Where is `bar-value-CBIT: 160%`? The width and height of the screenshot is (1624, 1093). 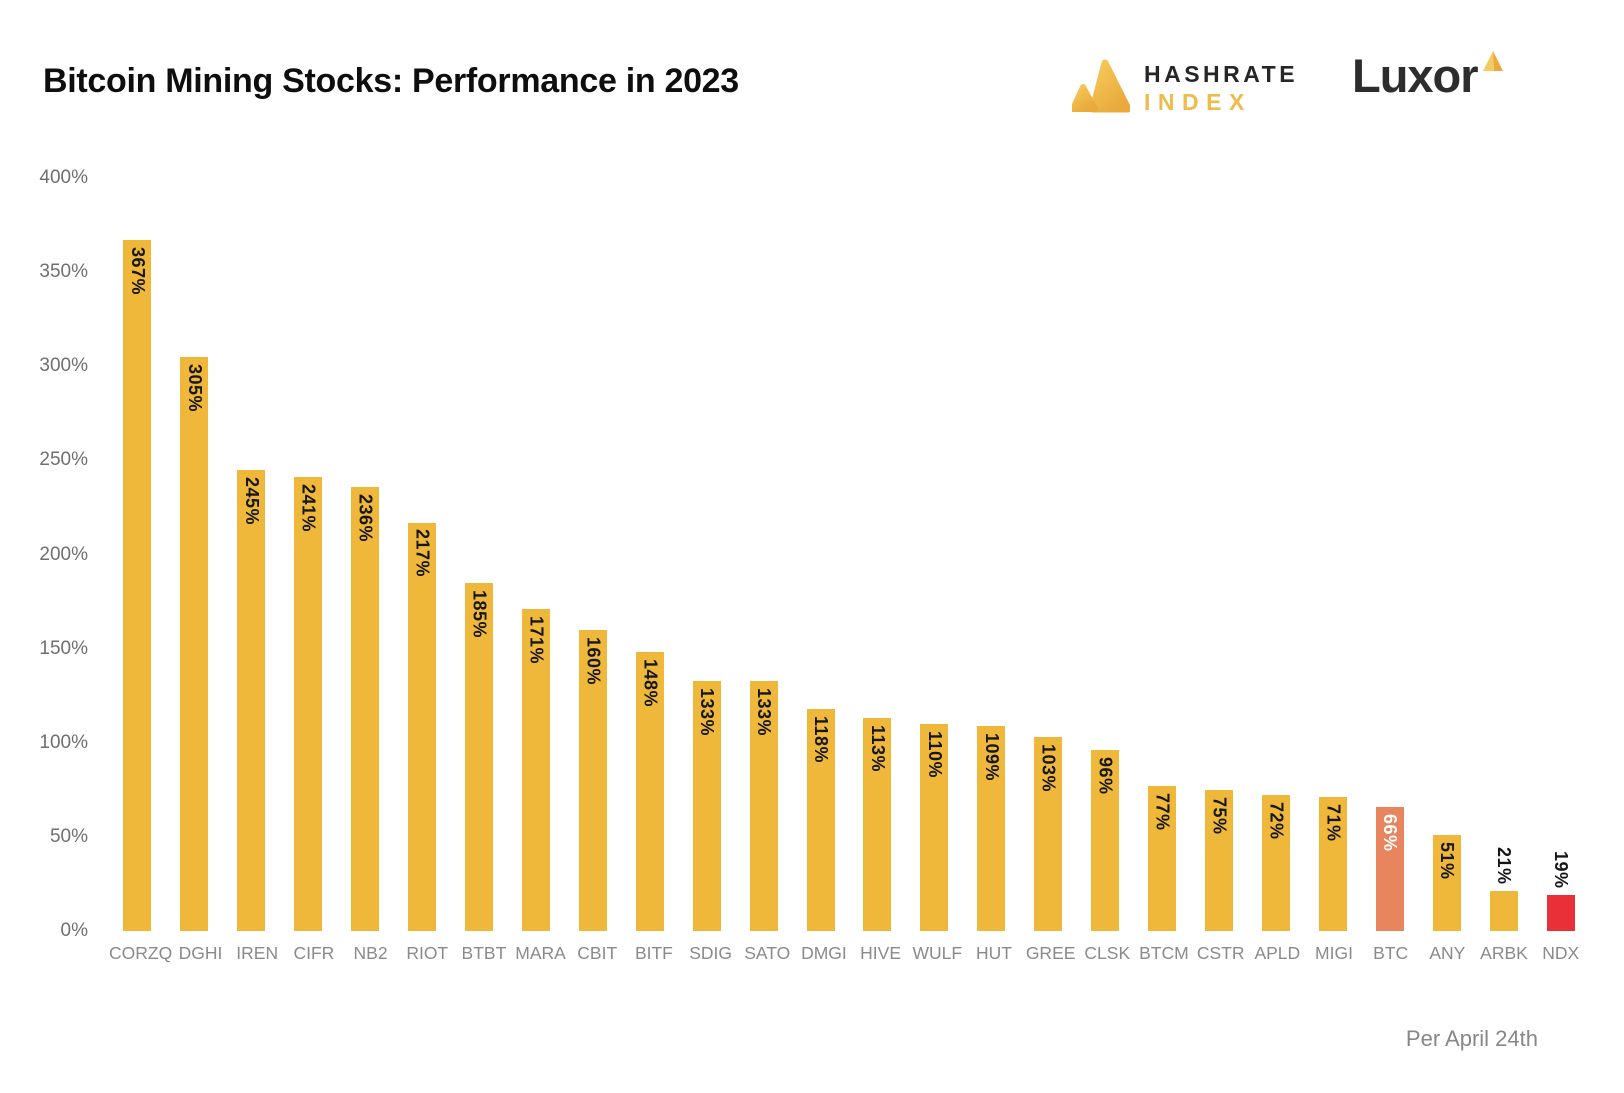 bar-value-CBIT: 160% is located at coordinates (593, 660).